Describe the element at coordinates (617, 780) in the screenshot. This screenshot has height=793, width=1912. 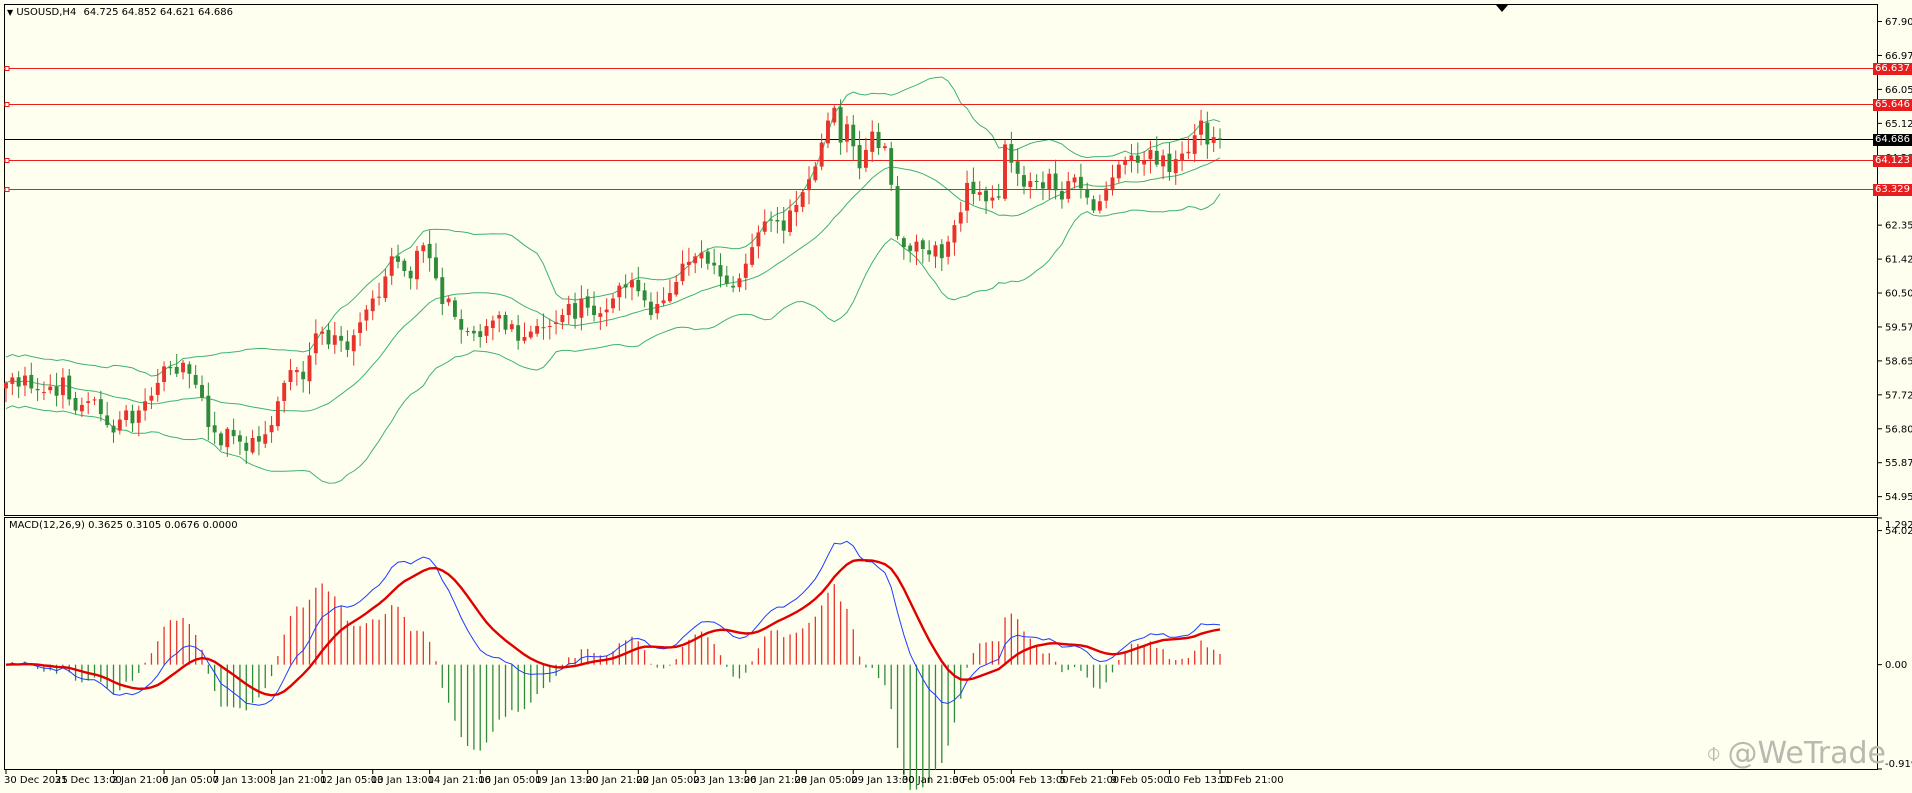
I see `time-tick-label: 20 Jan 21:00` at that location.